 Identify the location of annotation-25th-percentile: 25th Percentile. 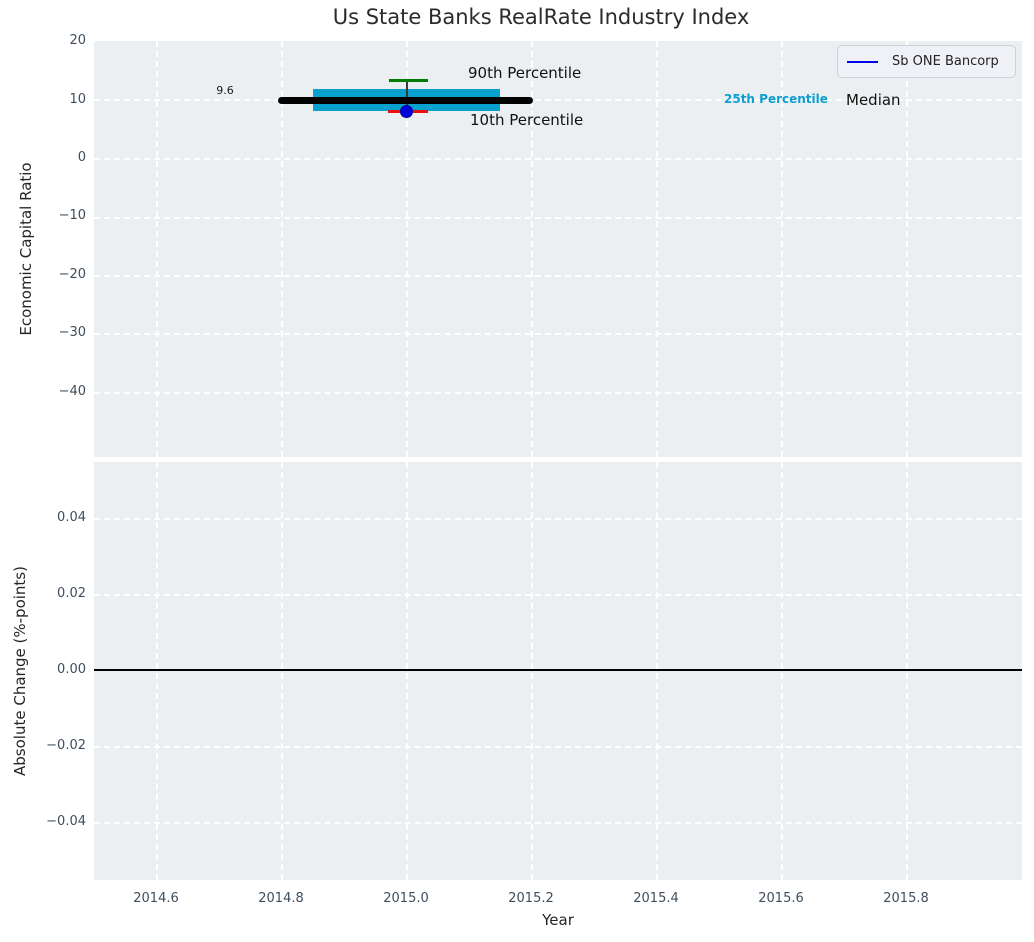
(776, 99).